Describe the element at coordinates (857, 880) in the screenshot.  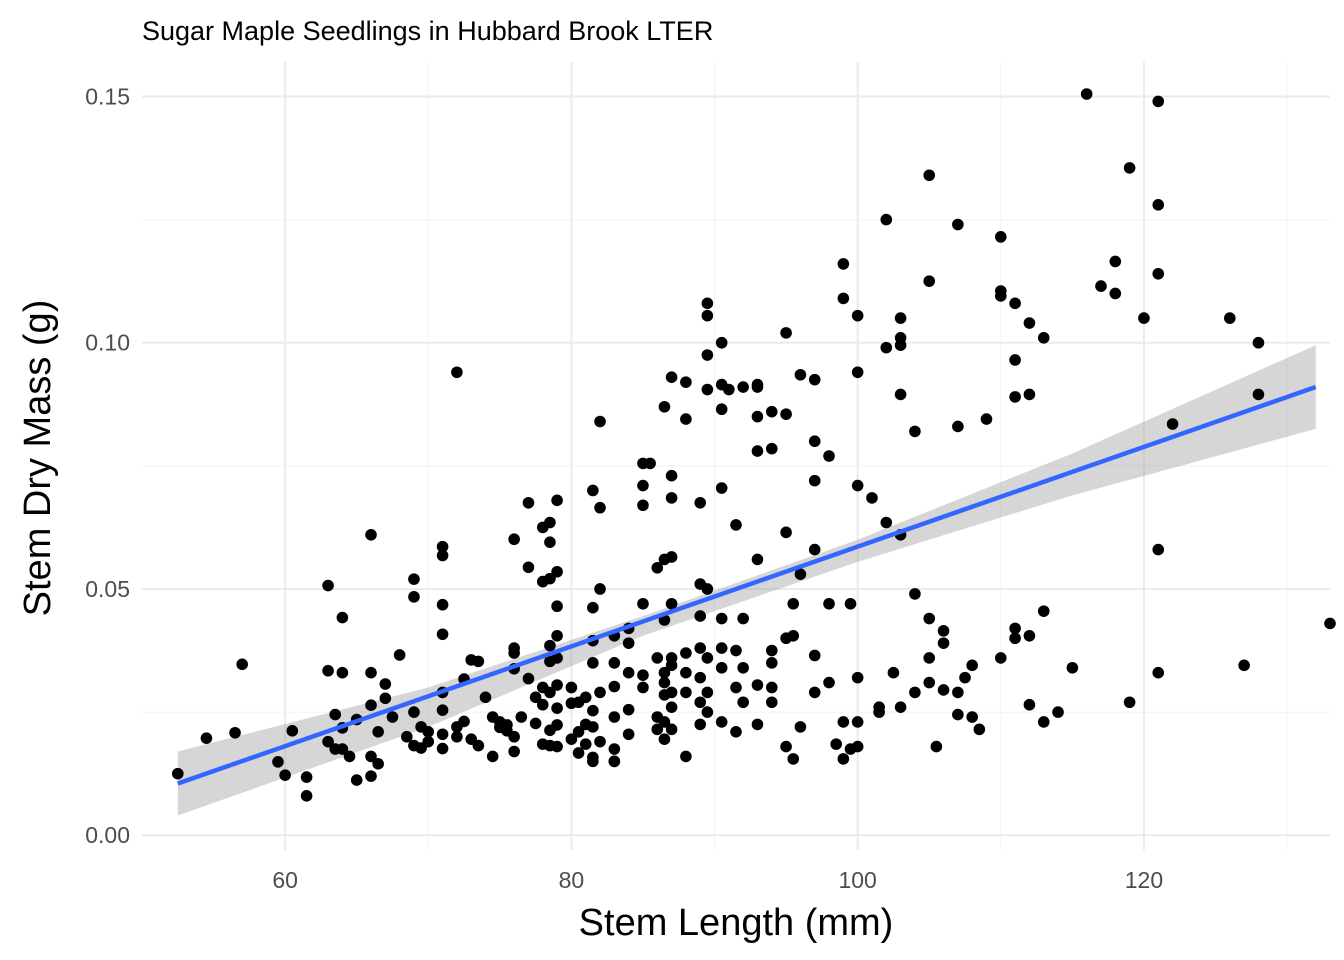
I see `x-tick-label: 100` at that location.